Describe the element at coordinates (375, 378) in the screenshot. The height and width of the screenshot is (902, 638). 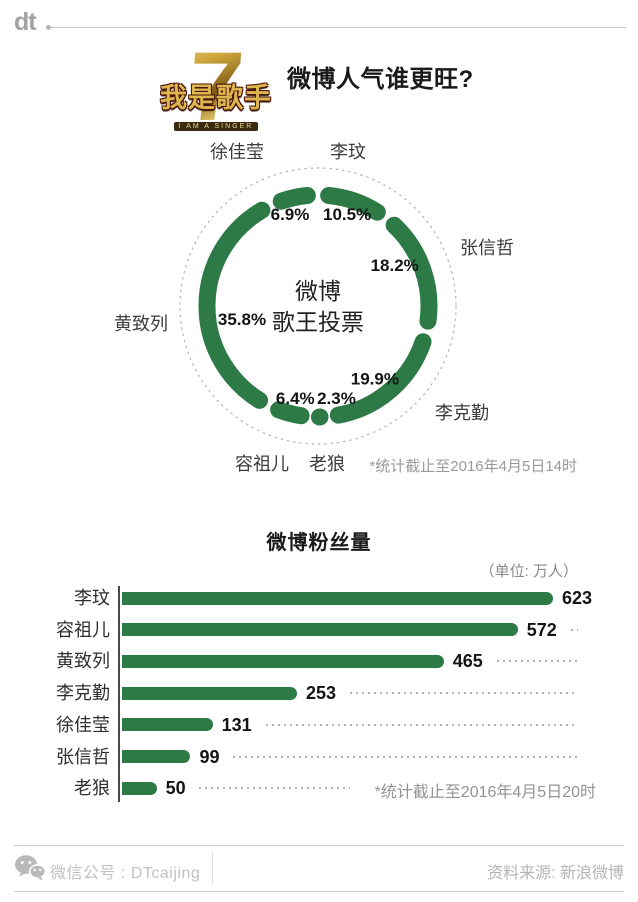
I see `donut-percent-label: 19.9%` at that location.